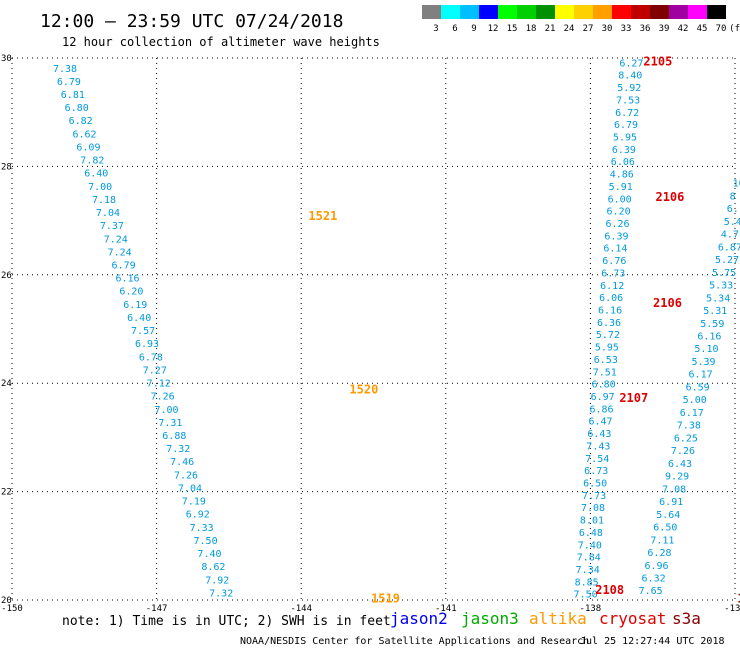 The image size is (740, 650). I want to click on x-tick-label: -135, so click(732, 609).